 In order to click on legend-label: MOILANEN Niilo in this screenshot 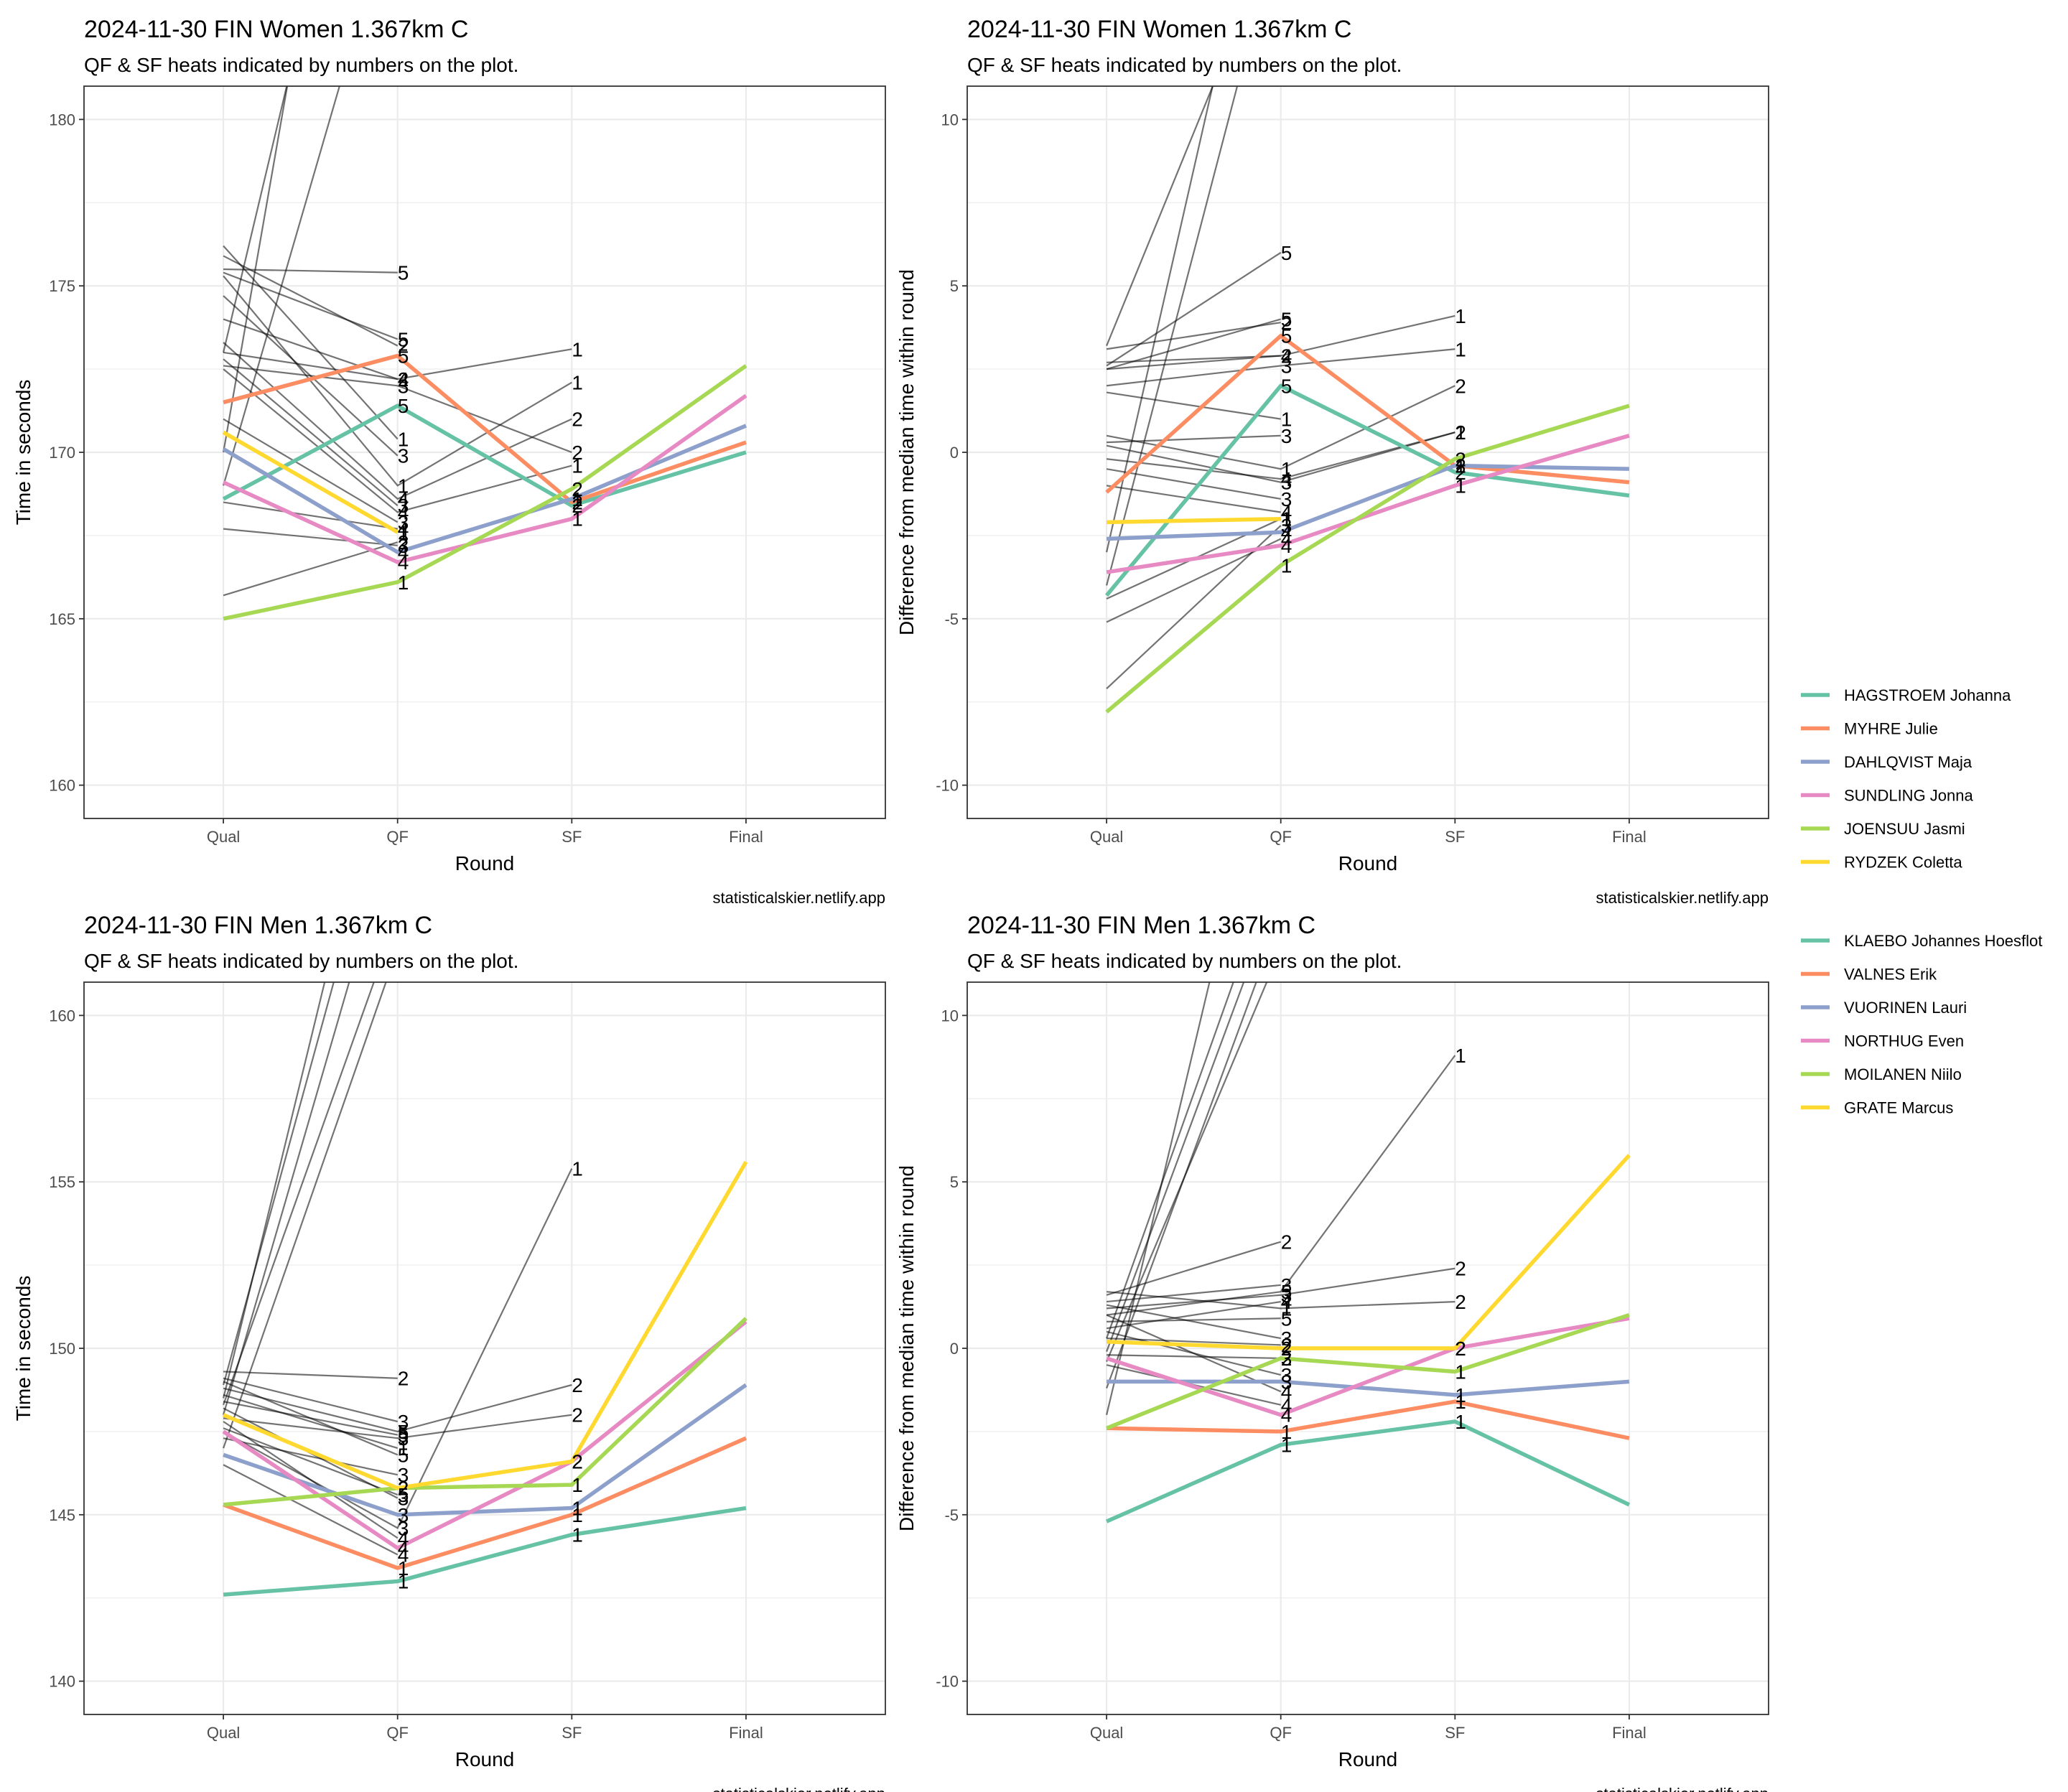, I will do `click(1903, 1074)`.